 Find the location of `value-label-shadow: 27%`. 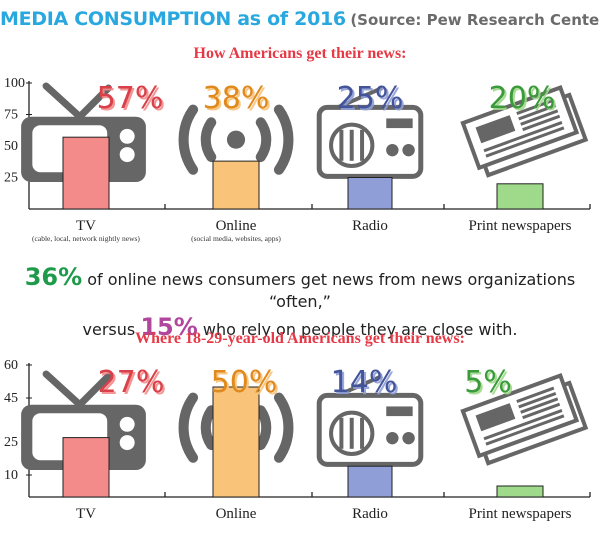

value-label-shadow: 27% is located at coordinates (133, 384).